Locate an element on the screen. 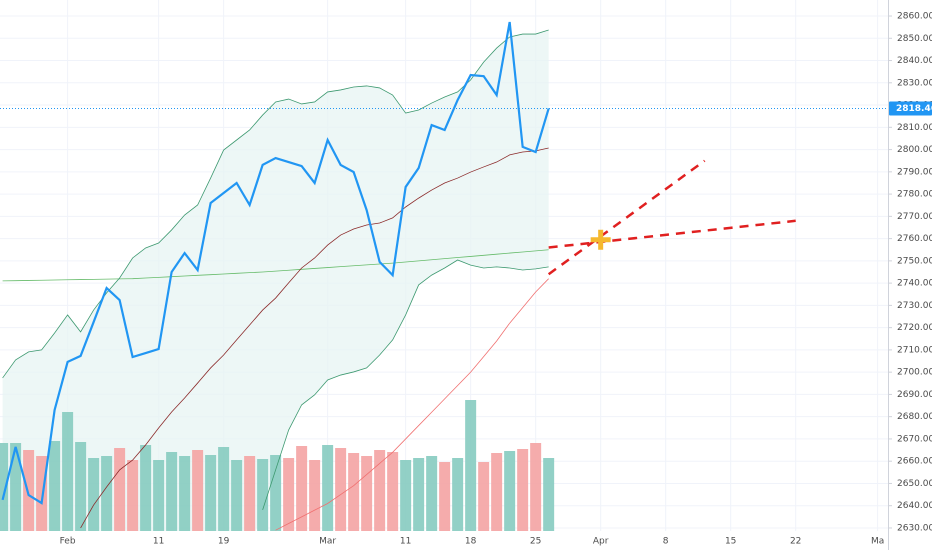  y-tick-label: 2780.00 is located at coordinates (914, 195).